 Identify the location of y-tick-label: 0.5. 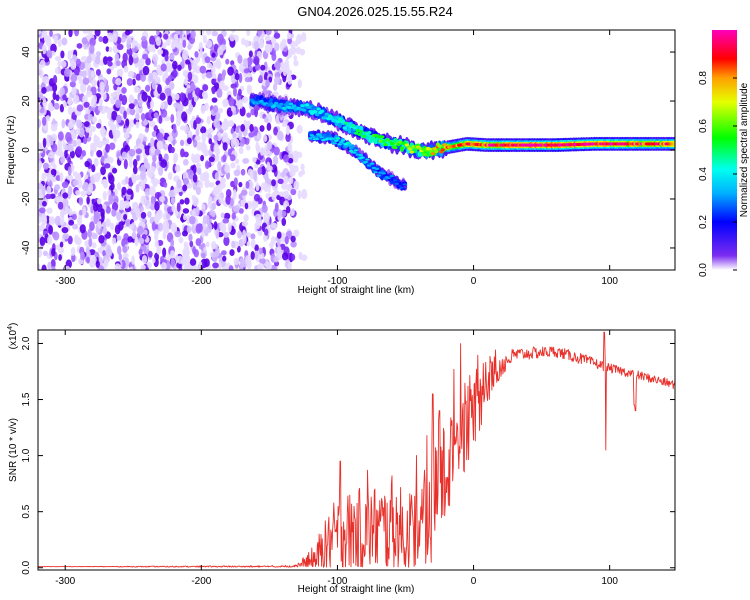
(26, 511).